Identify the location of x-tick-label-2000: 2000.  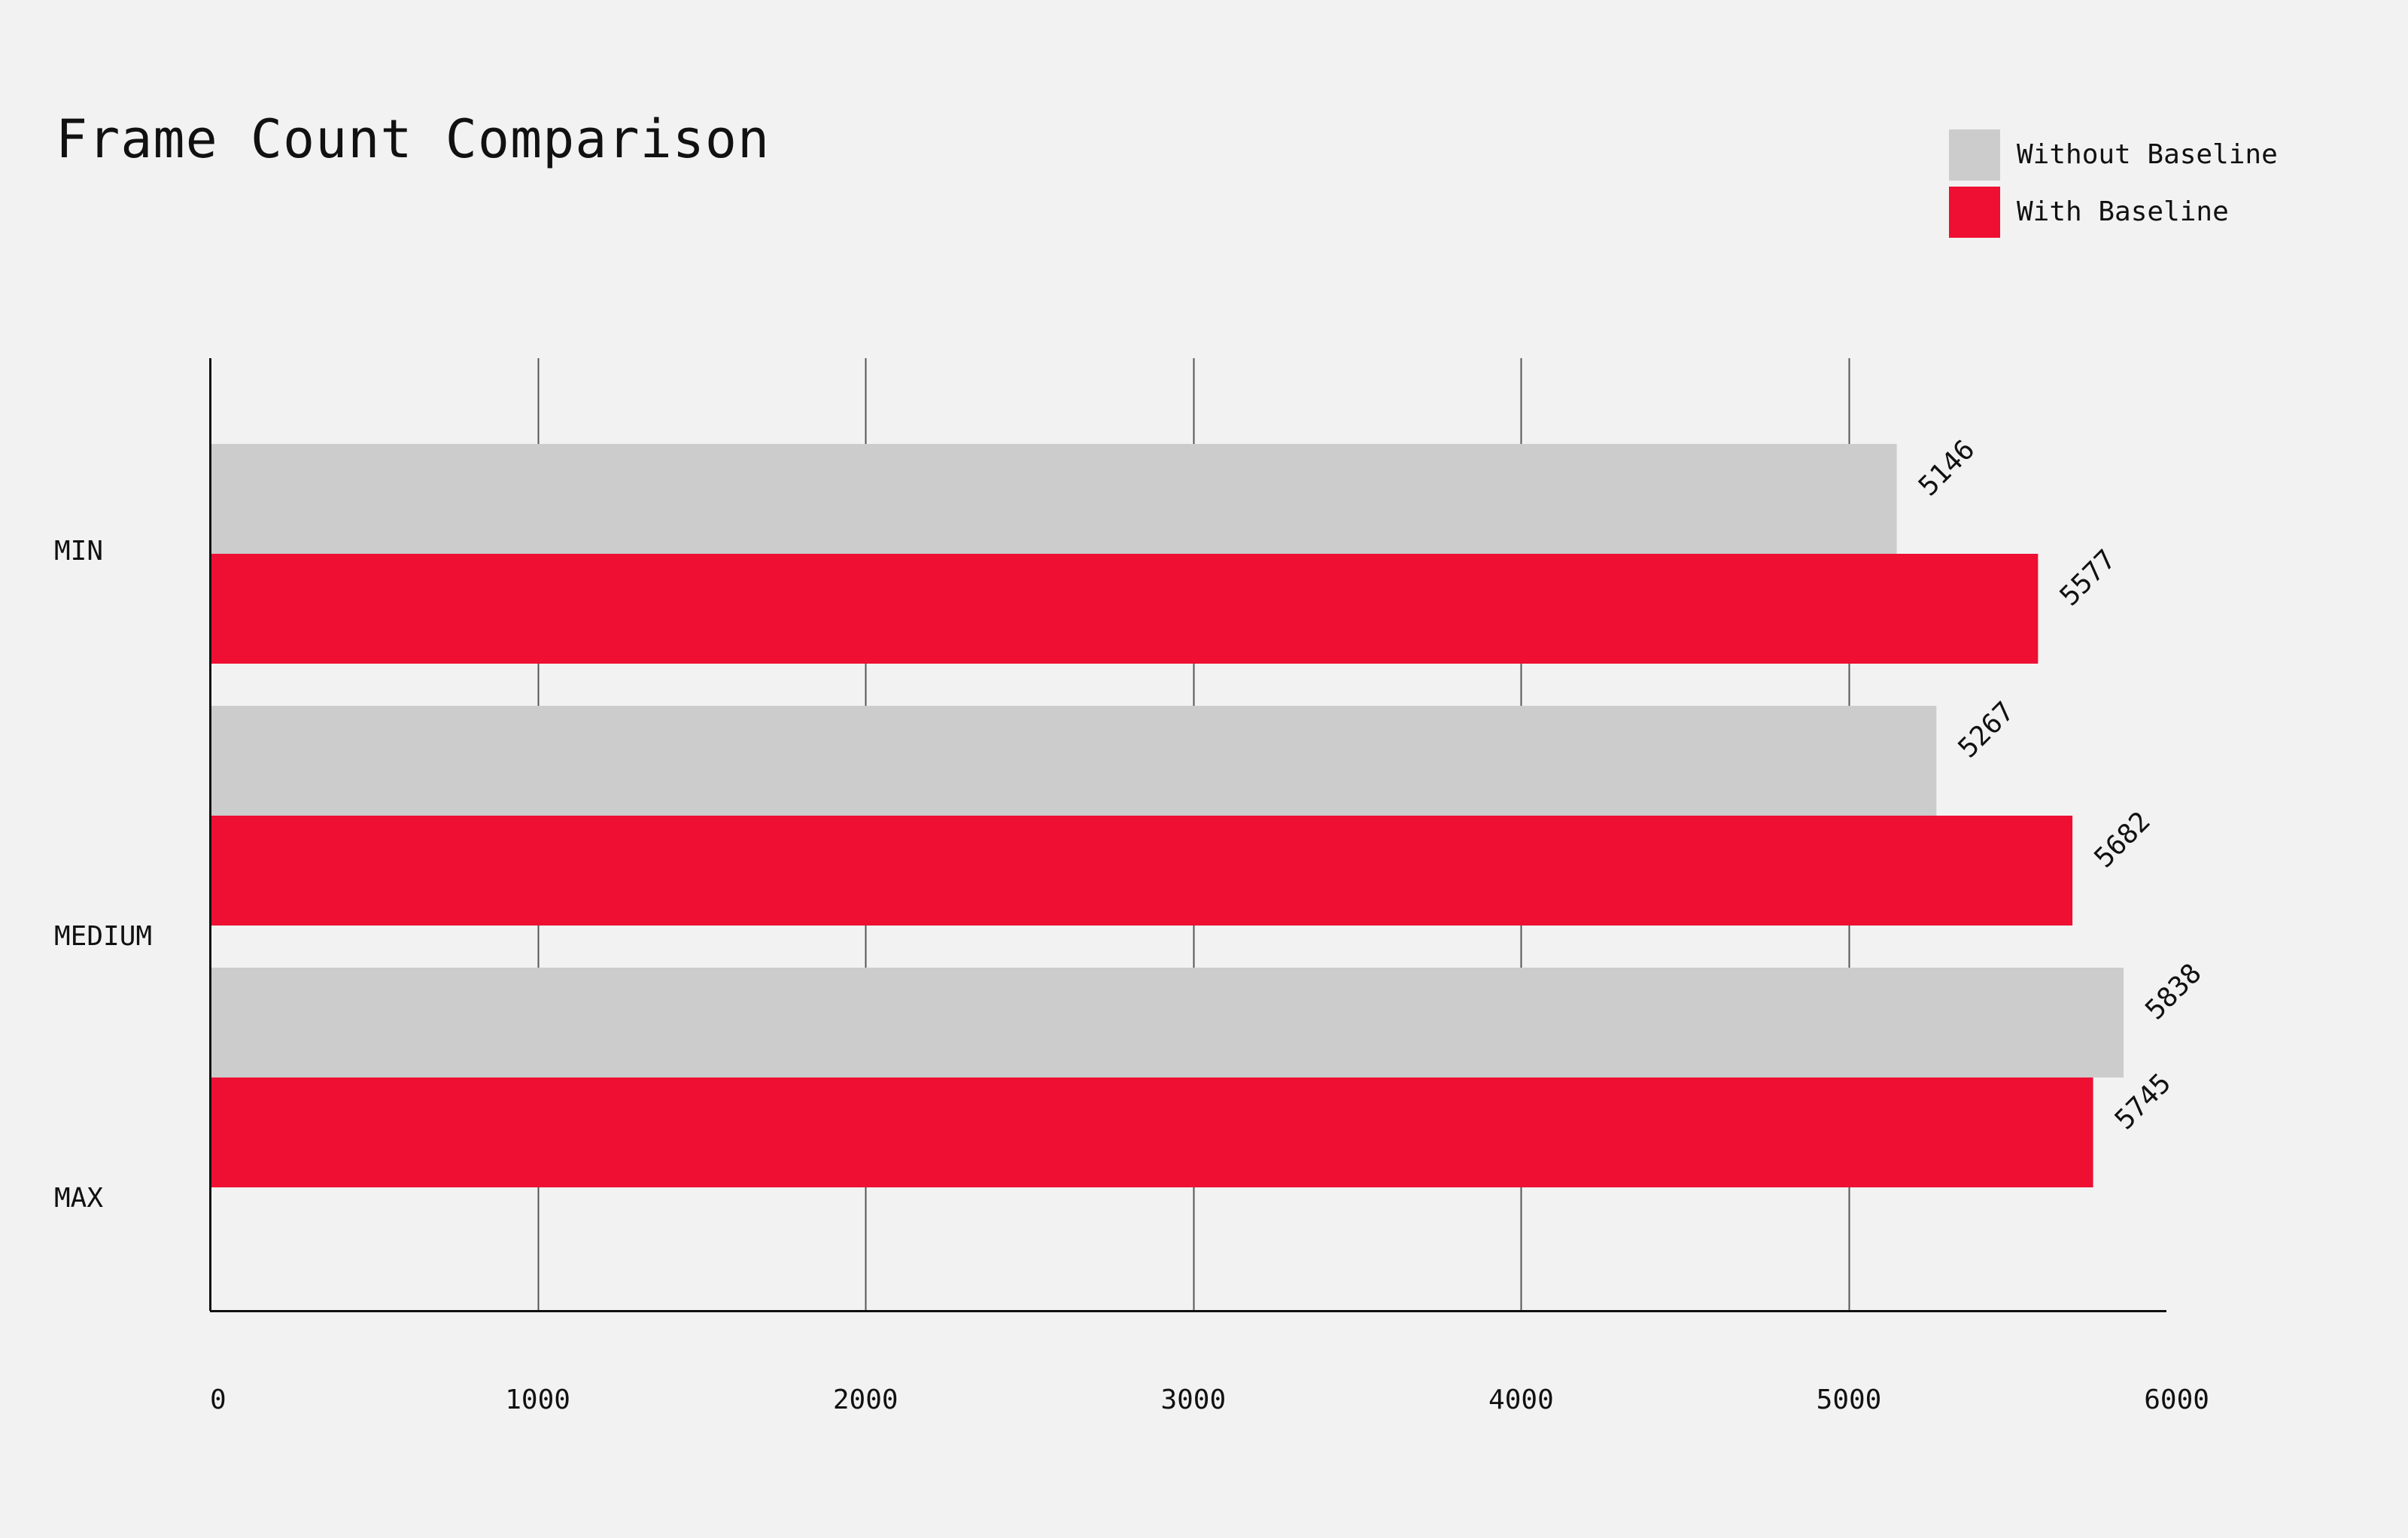
(865, 1400).